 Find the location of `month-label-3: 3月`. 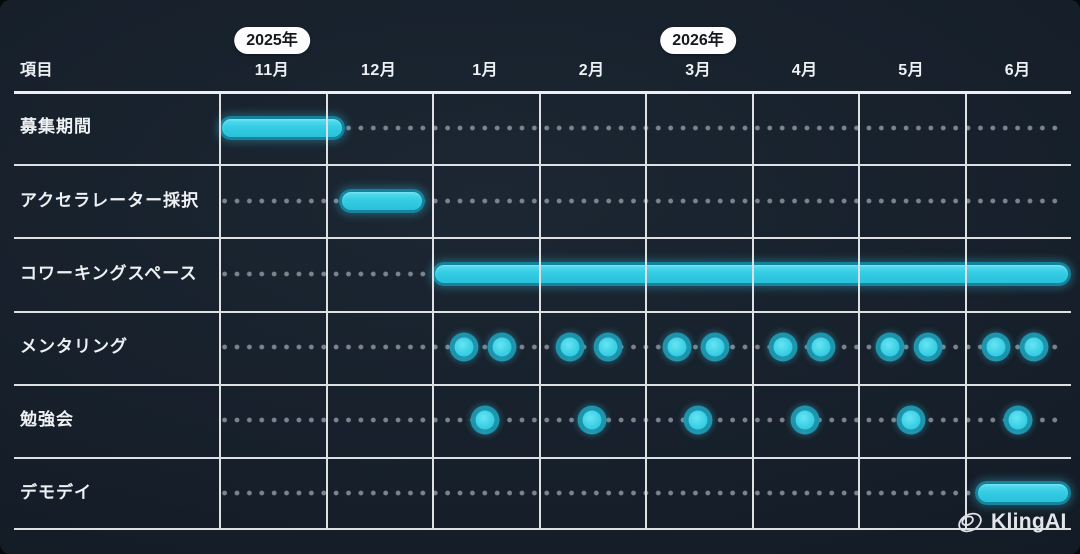

month-label-3: 3月 is located at coordinates (698, 70).